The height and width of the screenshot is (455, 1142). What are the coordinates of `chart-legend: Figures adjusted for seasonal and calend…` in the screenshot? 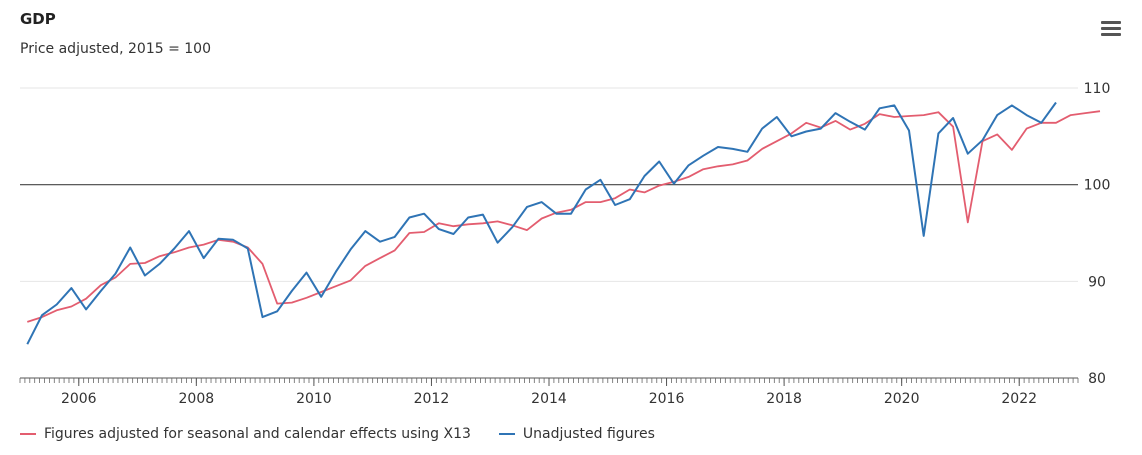 It's located at (351, 434).